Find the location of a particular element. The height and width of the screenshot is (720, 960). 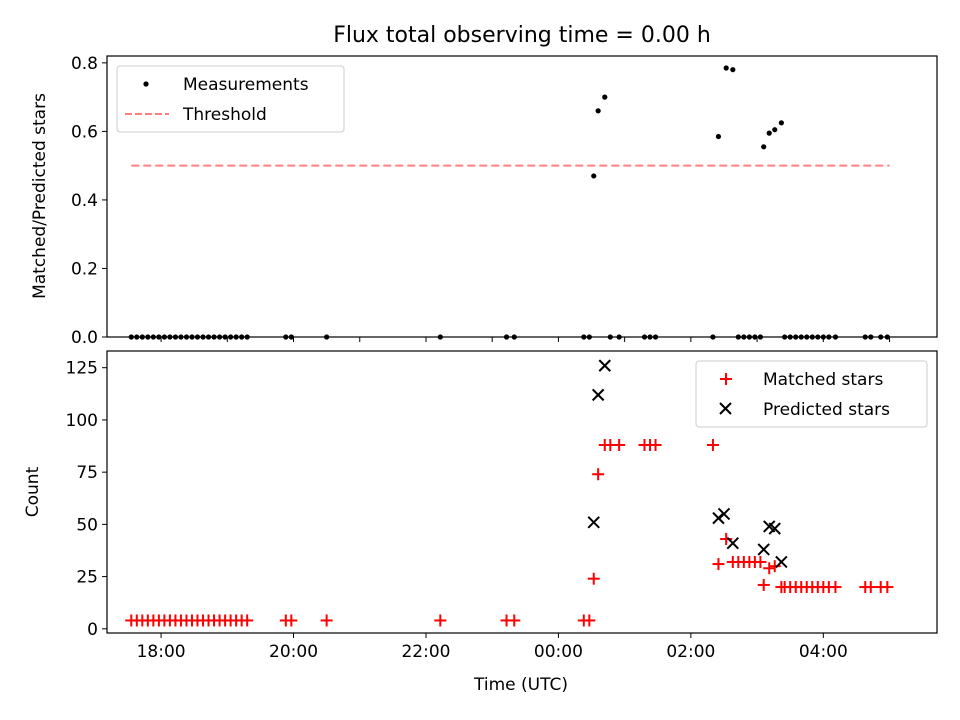

legend-matched-label: Matched stars is located at coordinates (823, 380).